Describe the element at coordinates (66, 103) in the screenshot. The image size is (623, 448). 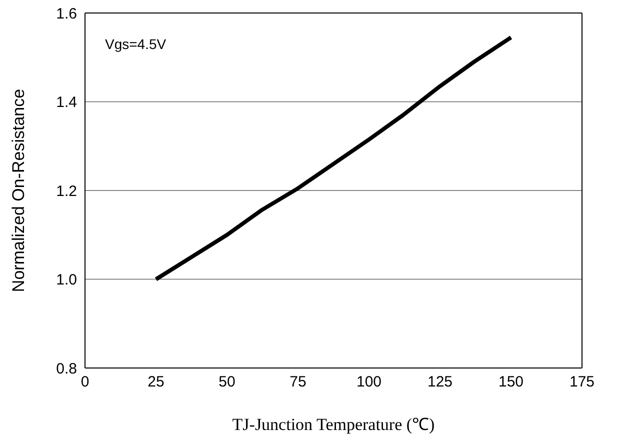
I see `y-tick-label: 1.4` at that location.